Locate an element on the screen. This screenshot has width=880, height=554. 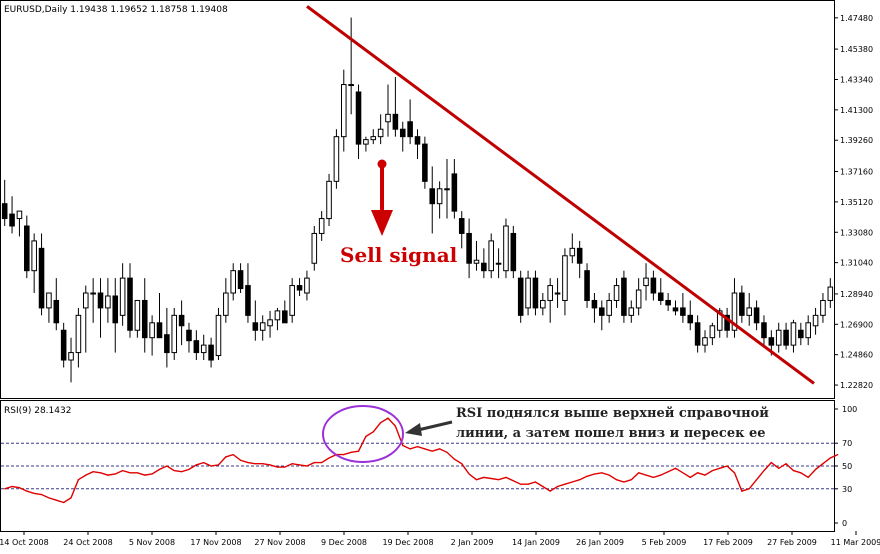
rsi-tick-label: 0 is located at coordinates (844, 523).